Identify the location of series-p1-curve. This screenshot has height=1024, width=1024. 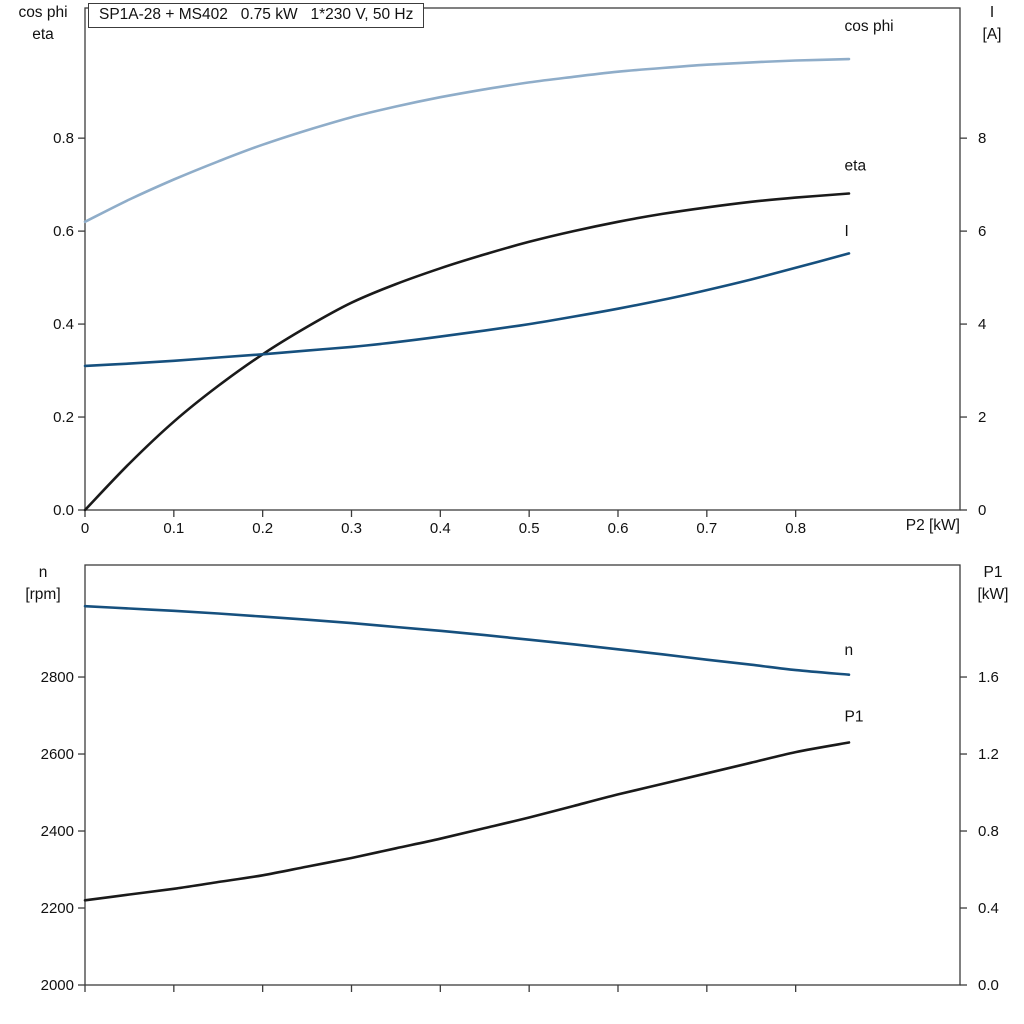
(467, 821).